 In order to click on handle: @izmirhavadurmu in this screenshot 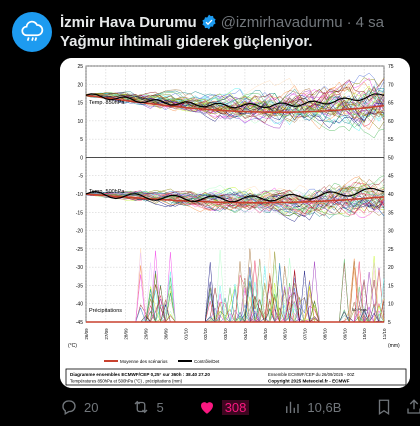, I will do `click(281, 22)`.